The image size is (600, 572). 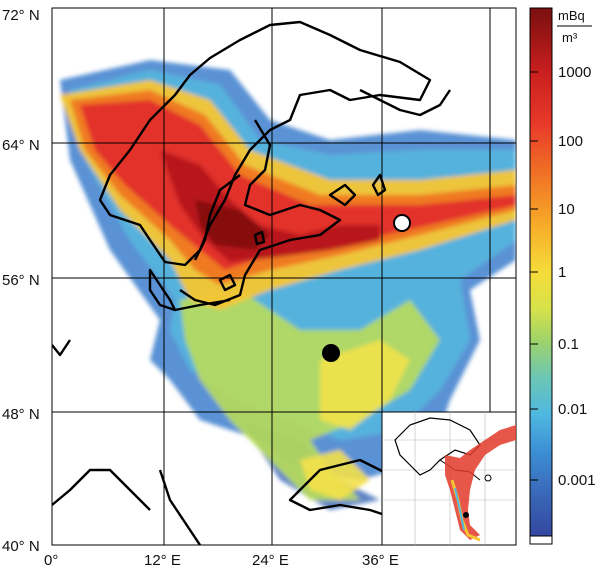 I want to click on colorbar-tick-0.001: 0.001, so click(x=577, y=480).